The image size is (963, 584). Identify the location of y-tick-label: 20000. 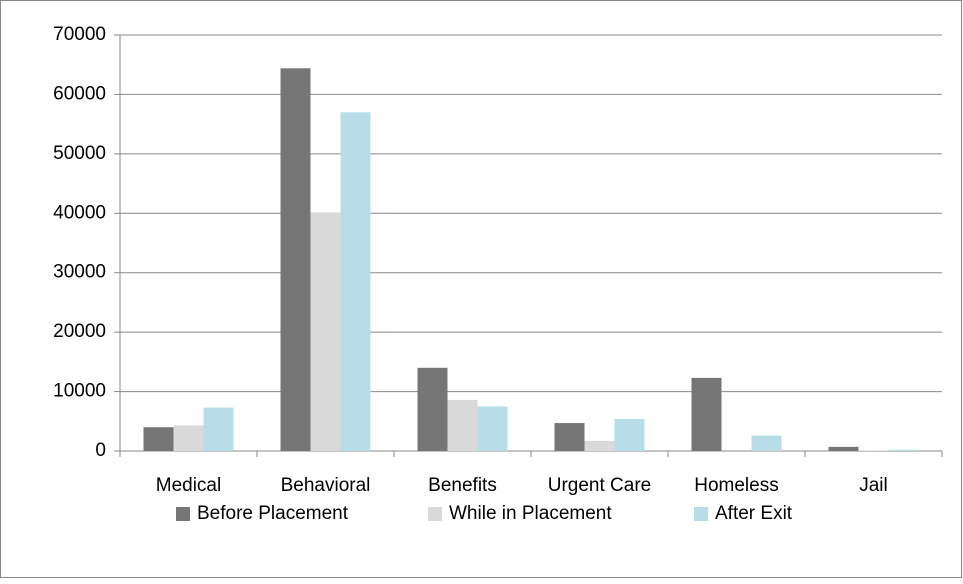
(79, 331).